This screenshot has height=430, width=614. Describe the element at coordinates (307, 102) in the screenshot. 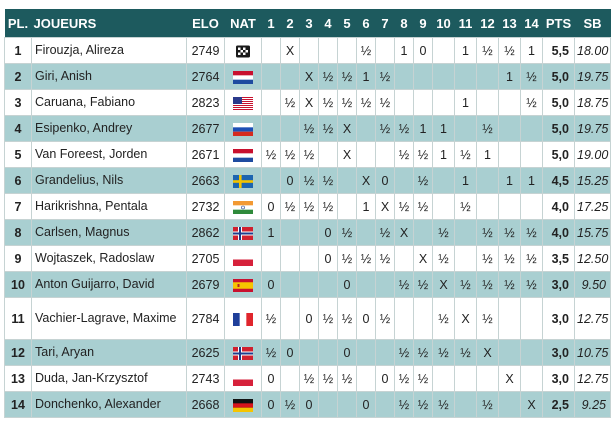

I see `table-row: 3 Caruana, Fabiano 2823 ½ X ½ ½ ½ ½ 1 ½ 5,0 18.75` at that location.